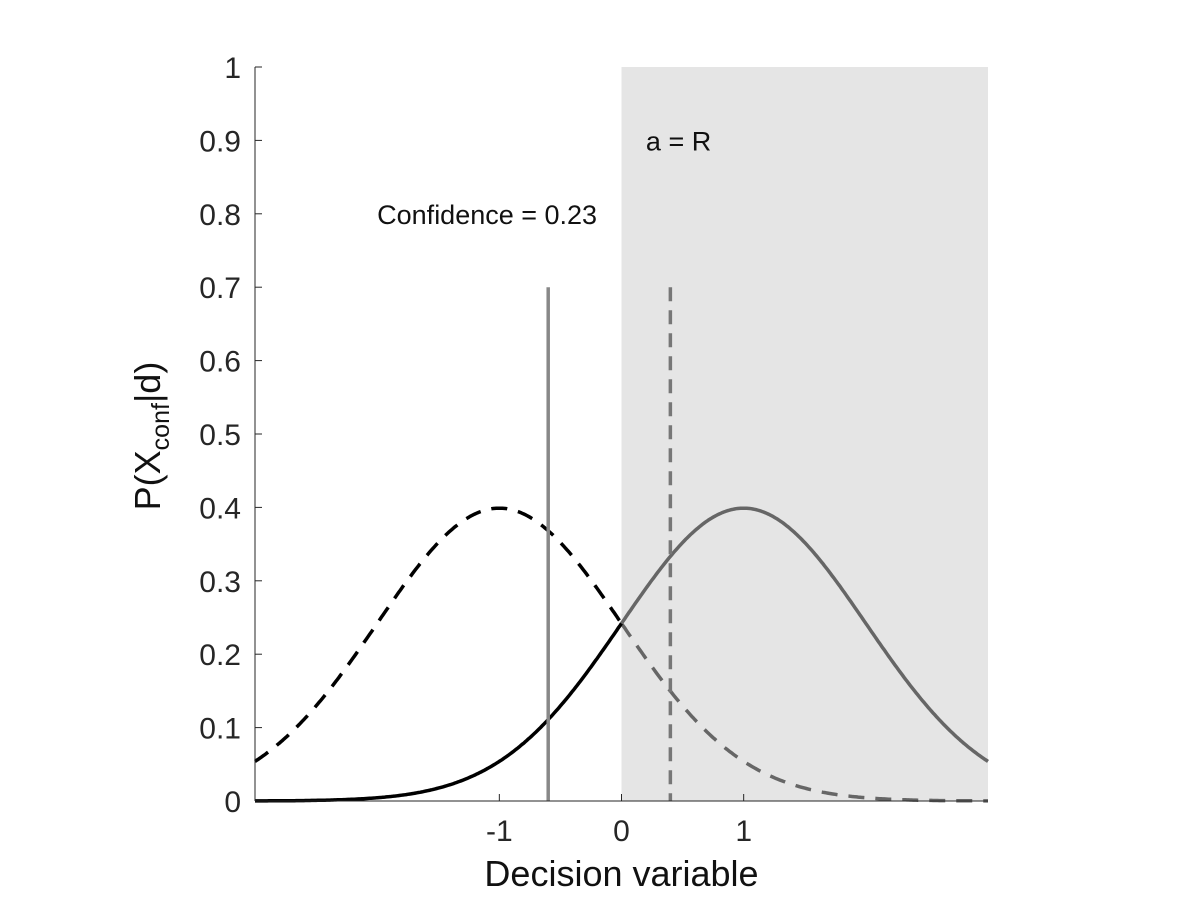  Describe the element at coordinates (220, 141) in the screenshot. I see `y-tick-label: 0.9` at that location.